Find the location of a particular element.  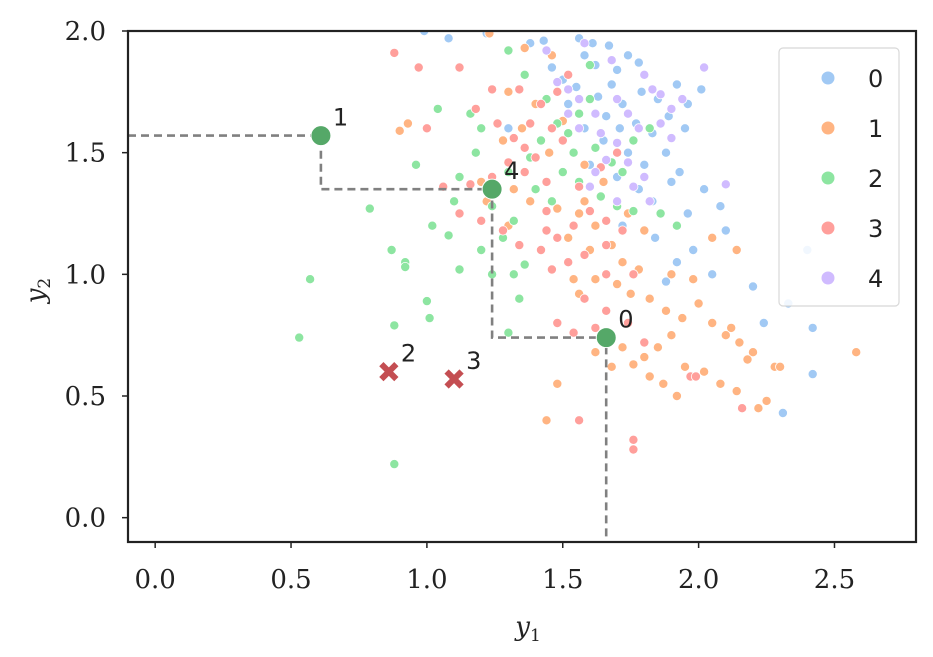

center-annotation-4: 4 is located at coordinates (511, 171).